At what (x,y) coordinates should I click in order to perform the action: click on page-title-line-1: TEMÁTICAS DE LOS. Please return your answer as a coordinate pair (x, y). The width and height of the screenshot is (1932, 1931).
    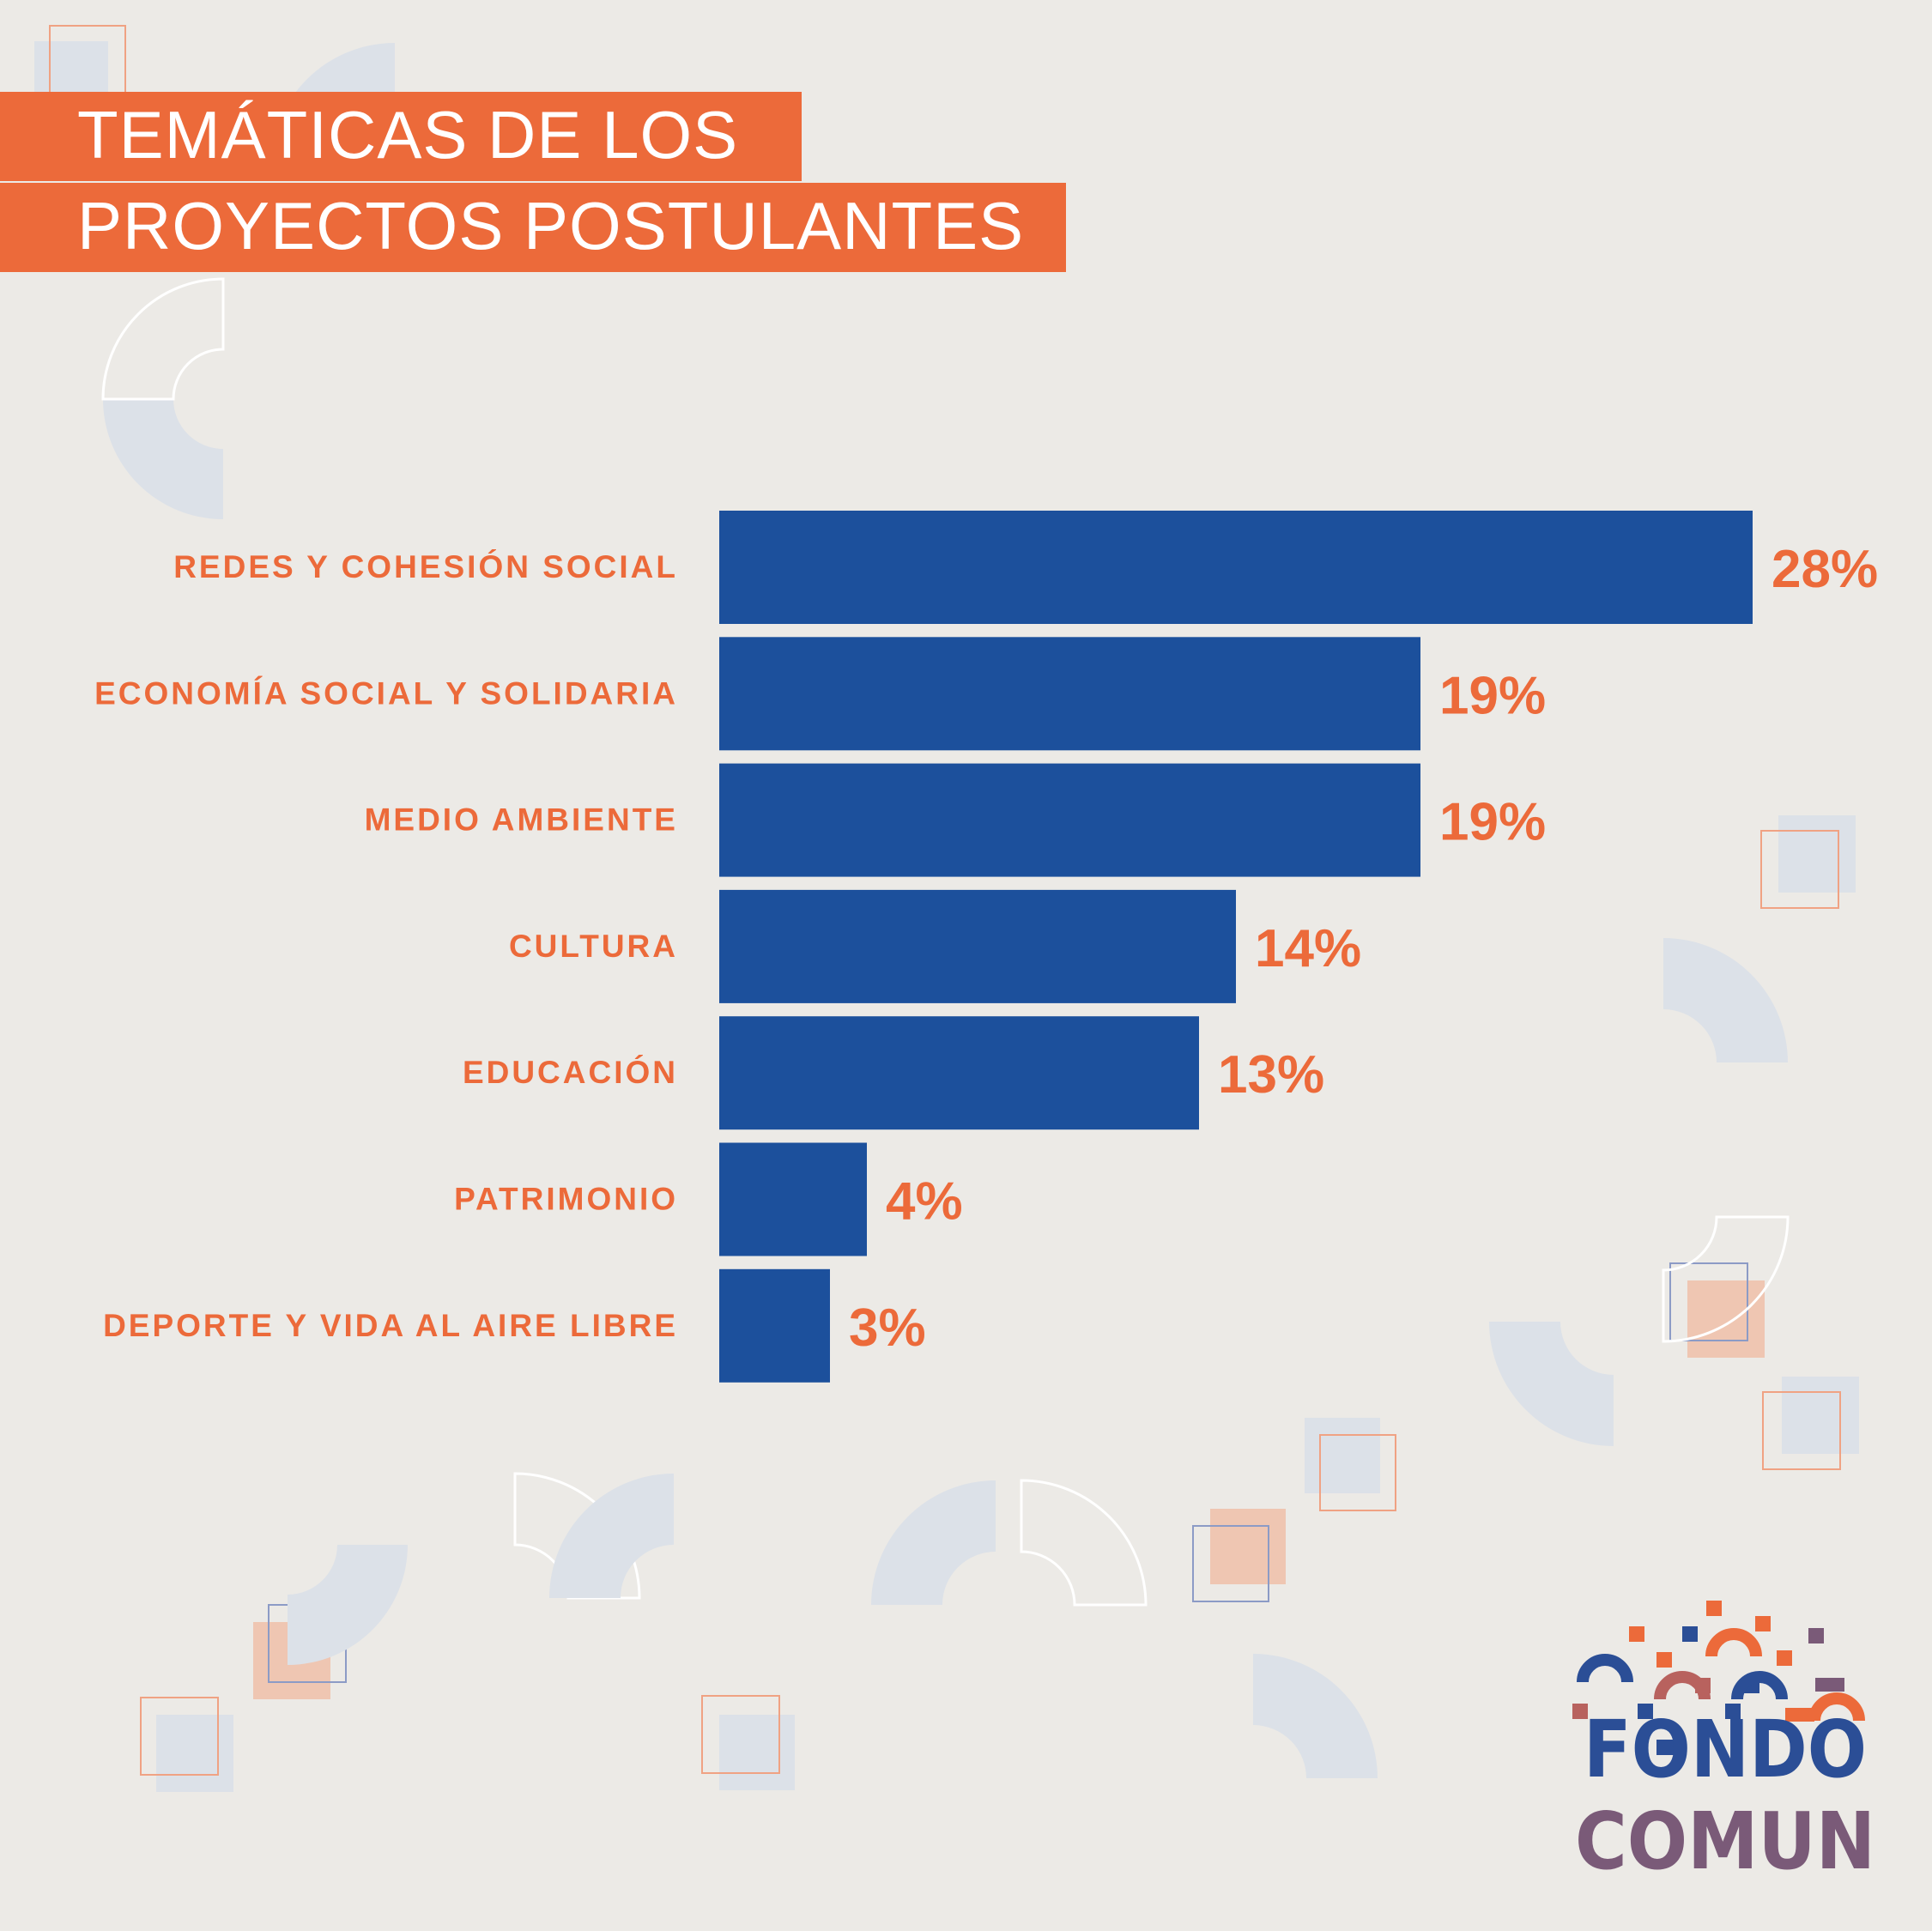
    Looking at the image, I should click on (401, 136).